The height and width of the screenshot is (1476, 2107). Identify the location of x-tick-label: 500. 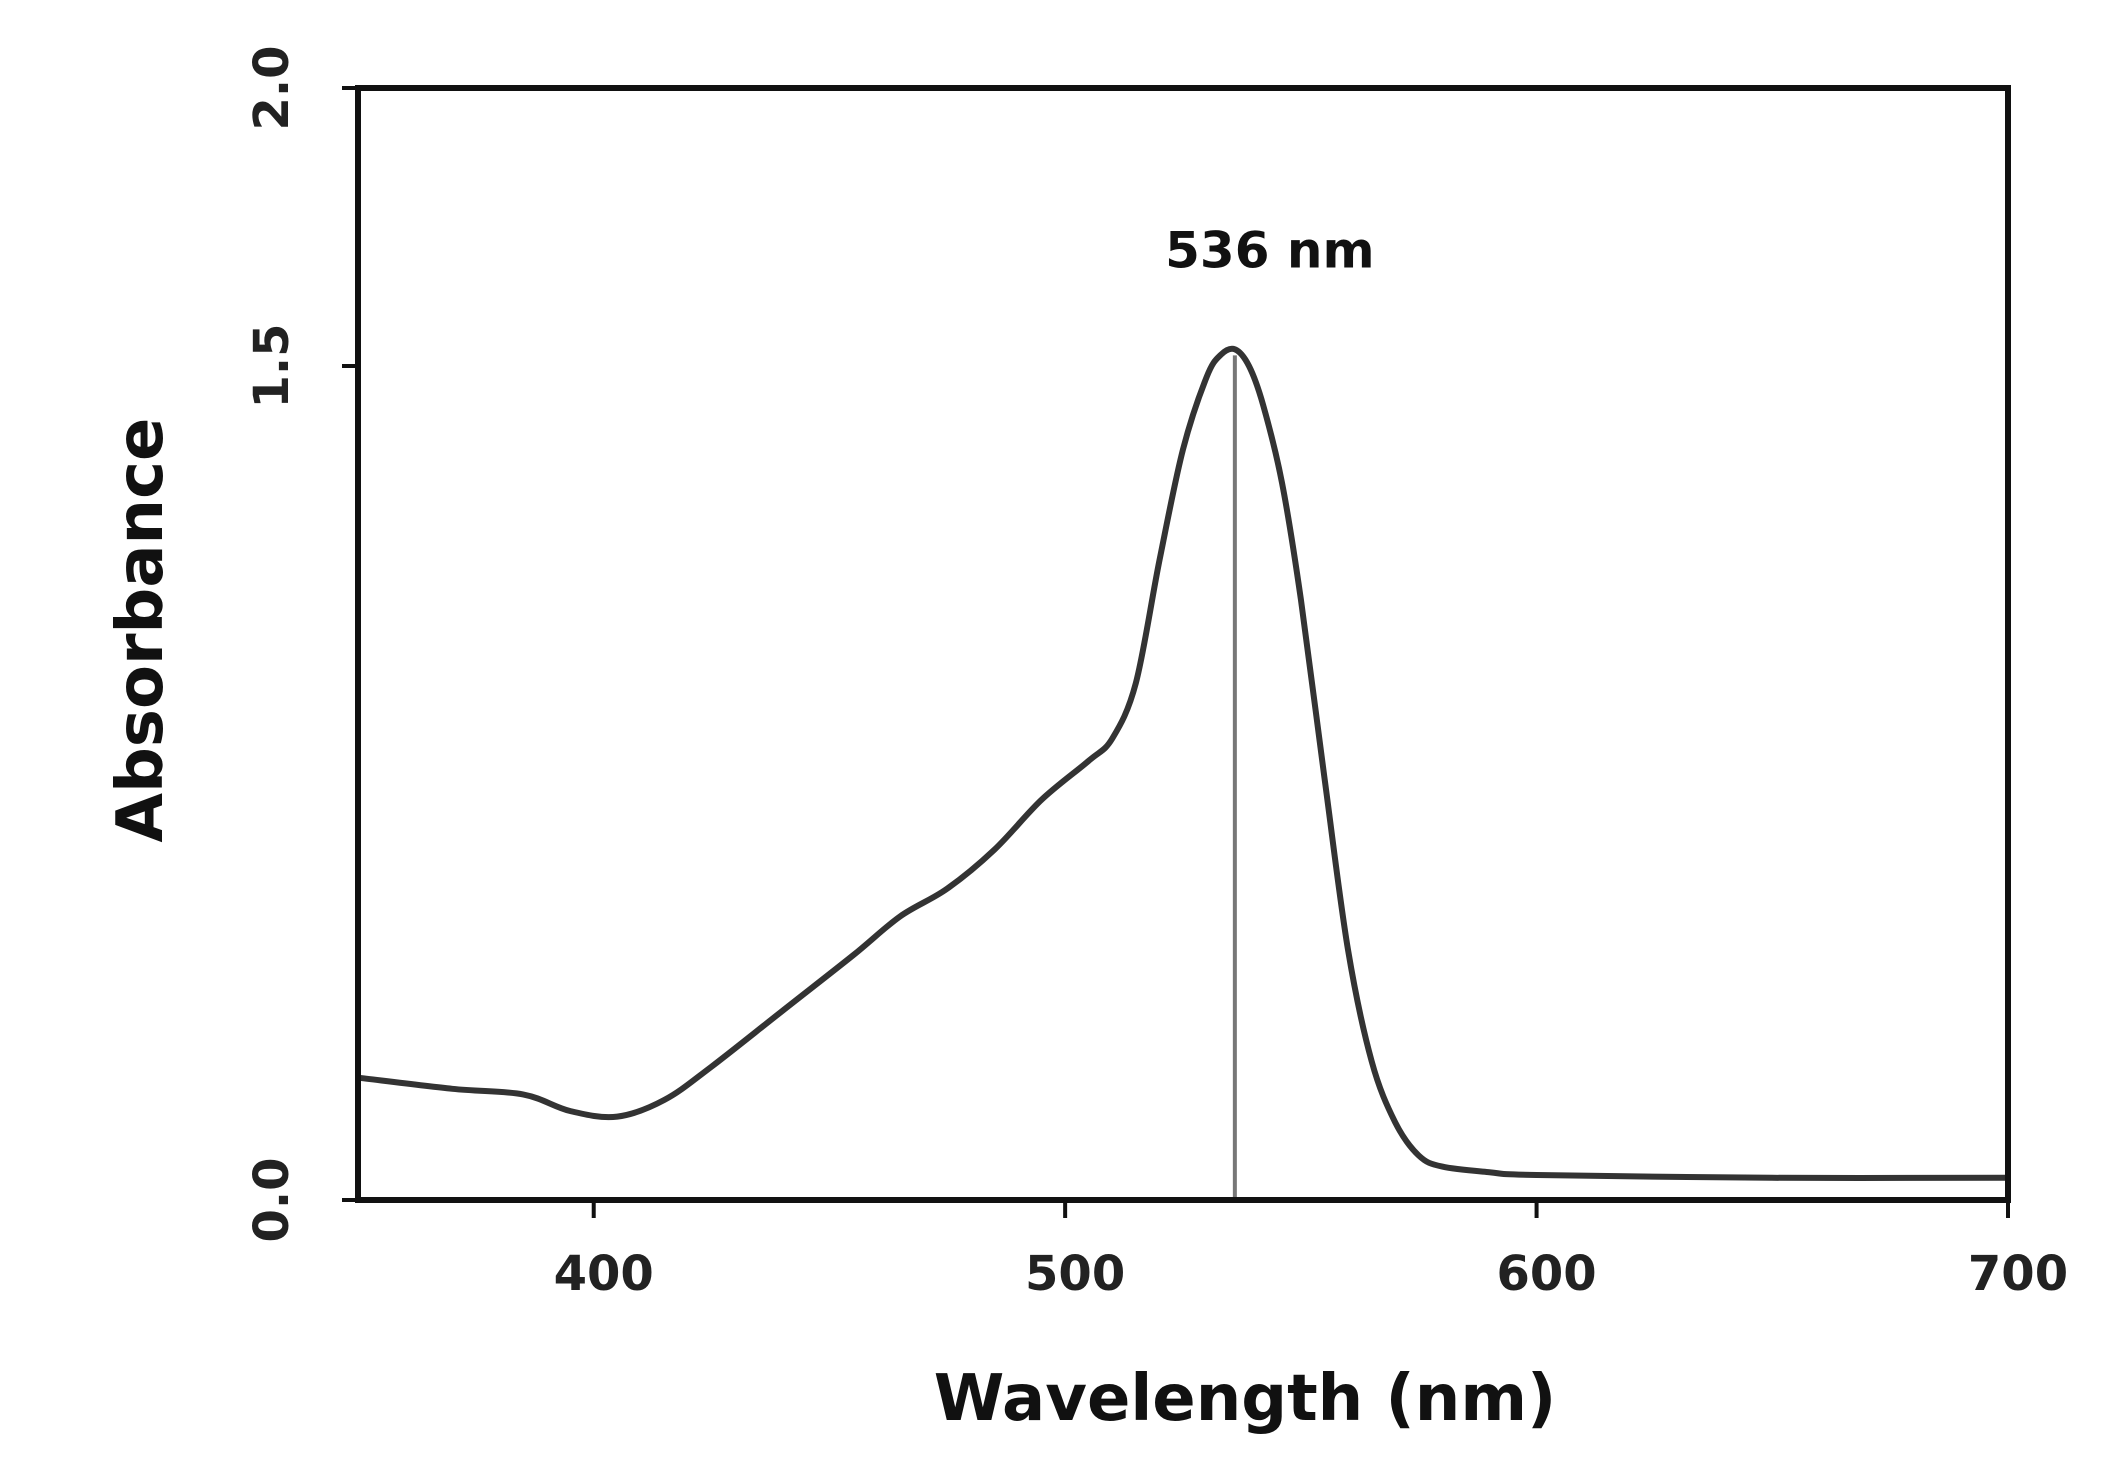
(1075, 1274).